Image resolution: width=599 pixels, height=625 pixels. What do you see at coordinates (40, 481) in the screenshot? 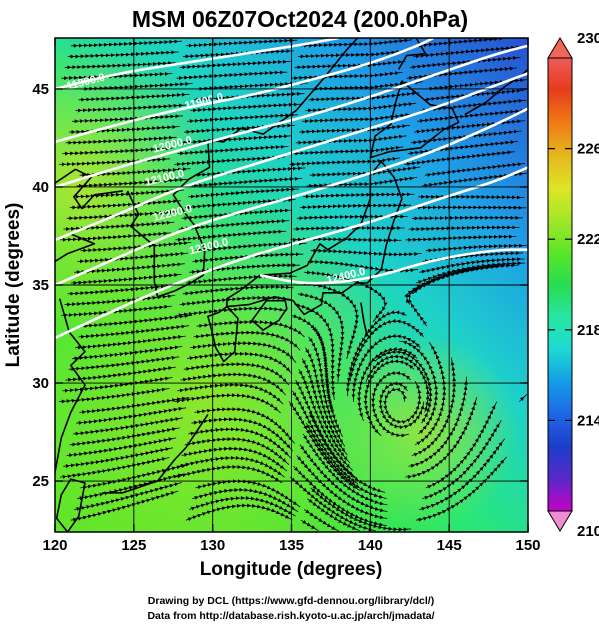
I see `lat-tick-label-25: 25` at bounding box center [40, 481].